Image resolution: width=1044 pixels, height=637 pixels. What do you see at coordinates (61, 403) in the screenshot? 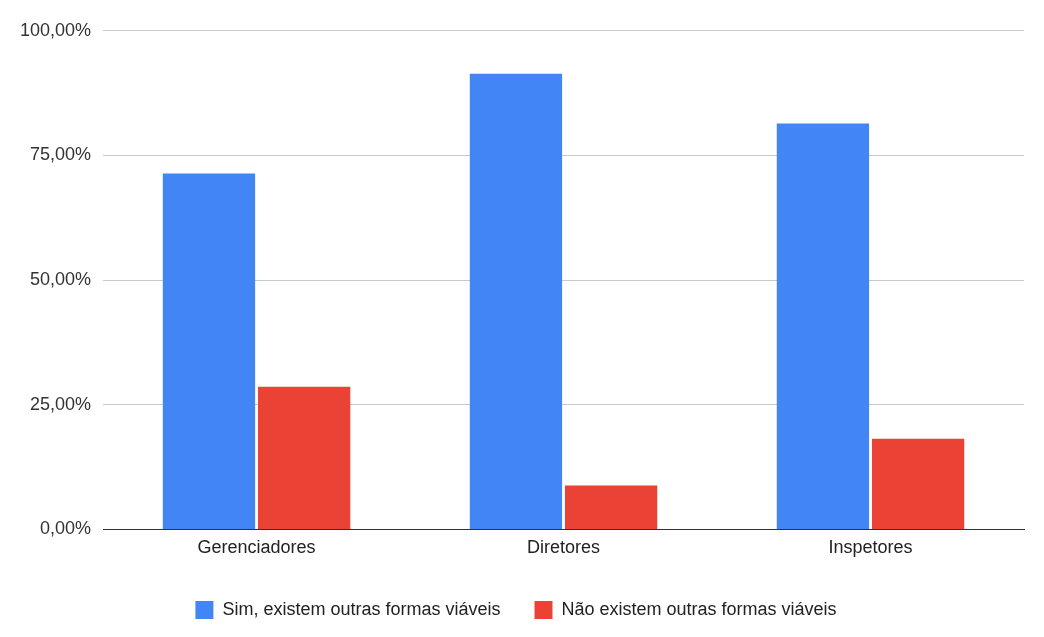
I see `y-tick-label: 25,00%` at bounding box center [61, 403].